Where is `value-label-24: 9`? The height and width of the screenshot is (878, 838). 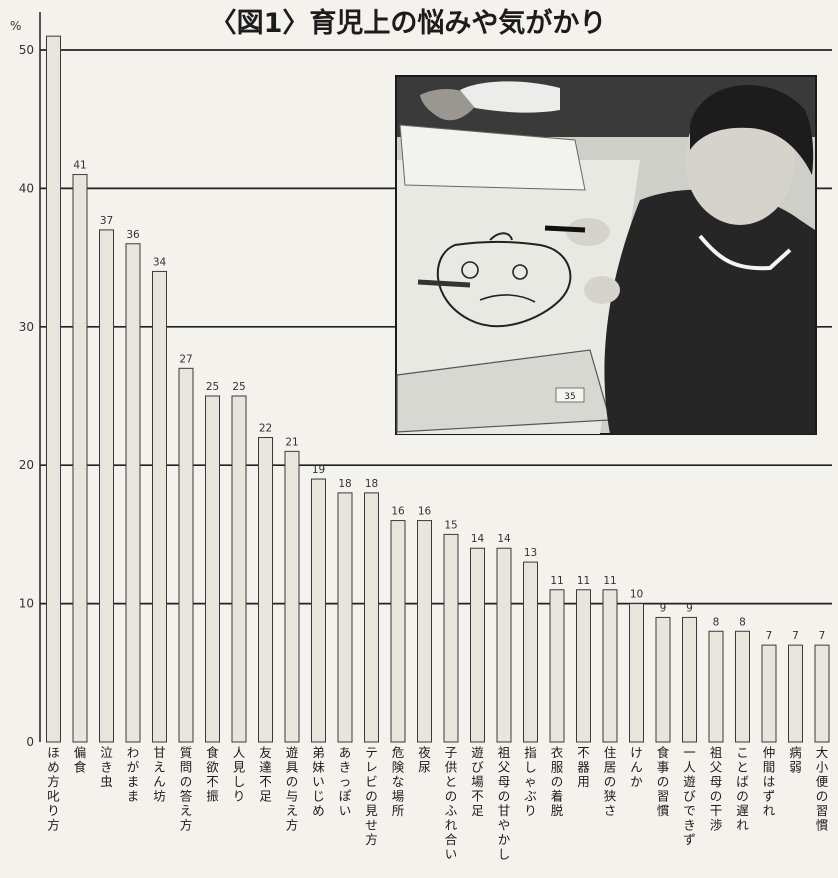 value-label-24: 9 is located at coordinates (663, 608).